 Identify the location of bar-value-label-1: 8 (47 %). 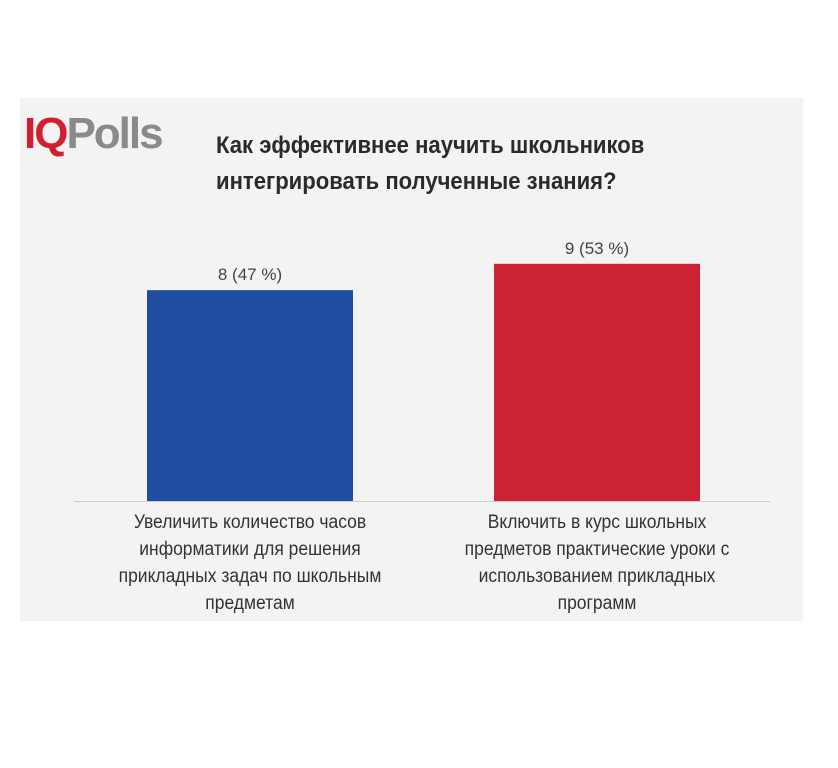
(250, 274).